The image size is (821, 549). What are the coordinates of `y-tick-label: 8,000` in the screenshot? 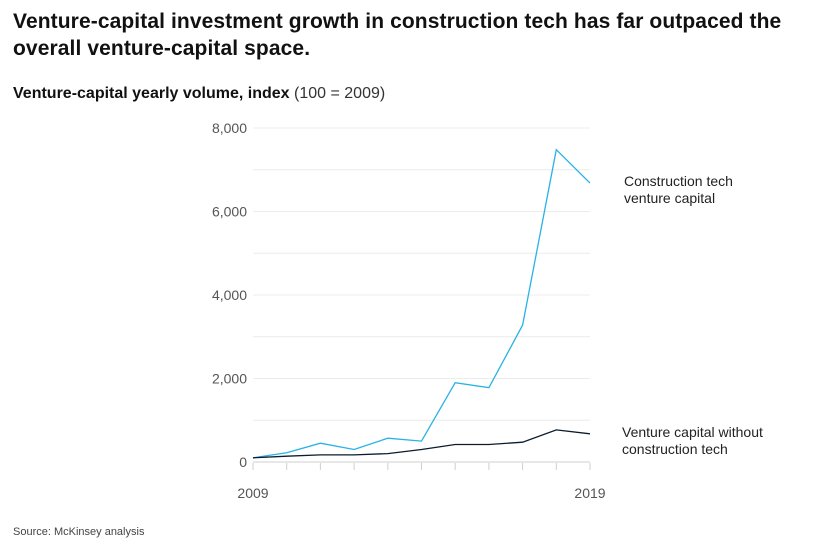 It's located at (229, 128).